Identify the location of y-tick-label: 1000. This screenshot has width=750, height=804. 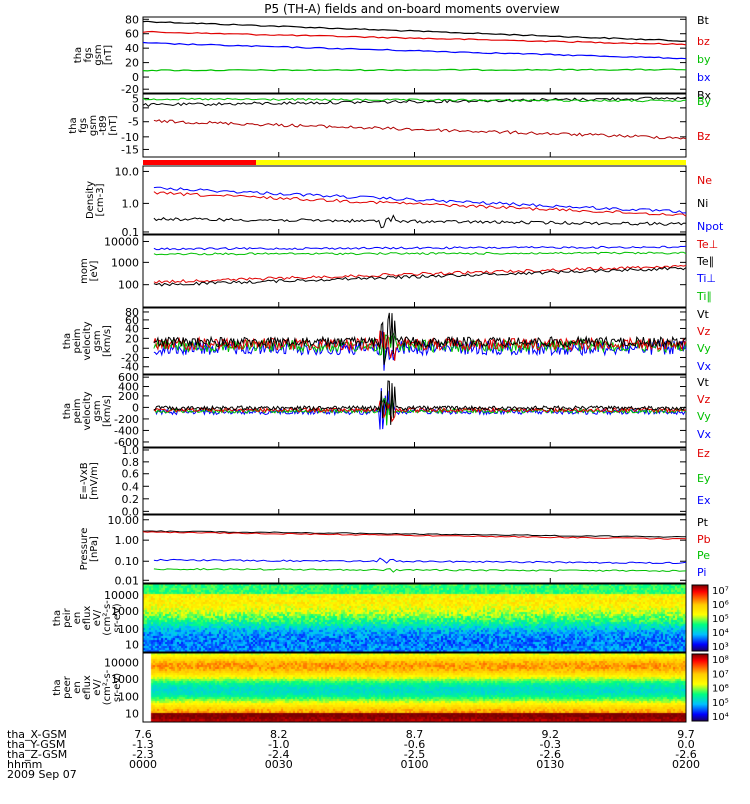
(125, 679).